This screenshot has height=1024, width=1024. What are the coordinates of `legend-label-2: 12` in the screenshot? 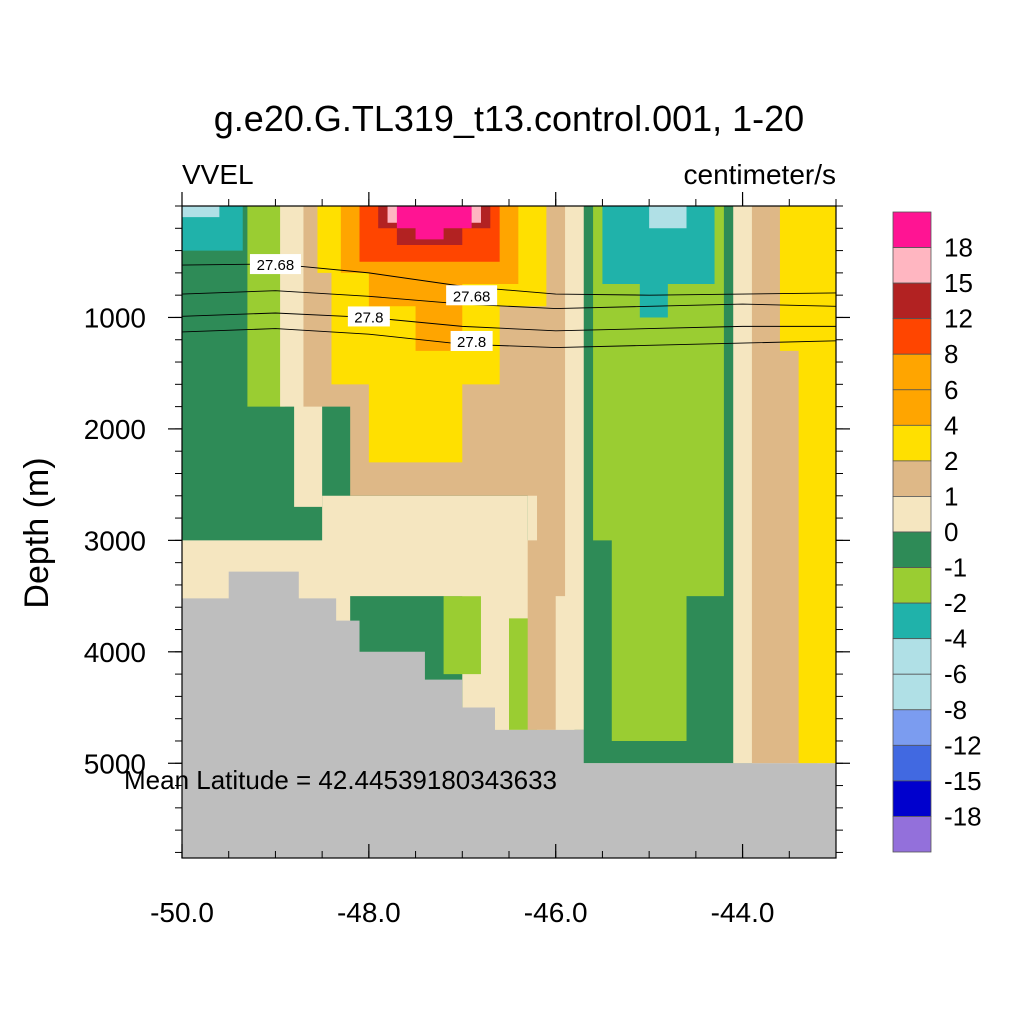 It's located at (958, 319).